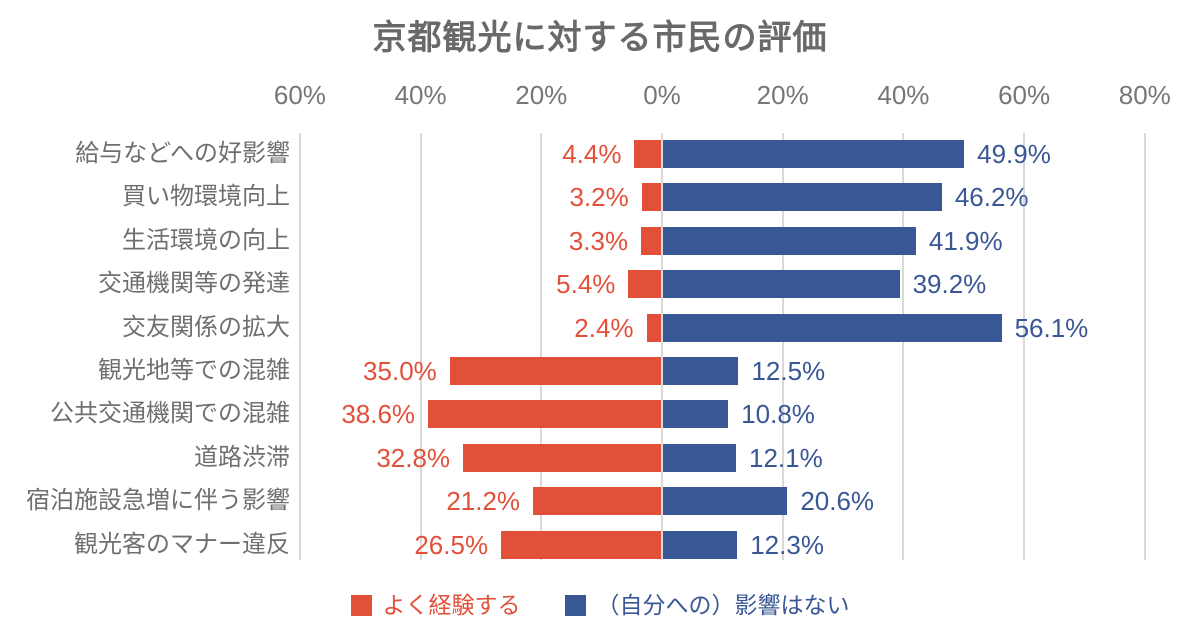  Describe the element at coordinates (206, 197) in the screenshot. I see `category-label: 買い物環境向上` at that location.